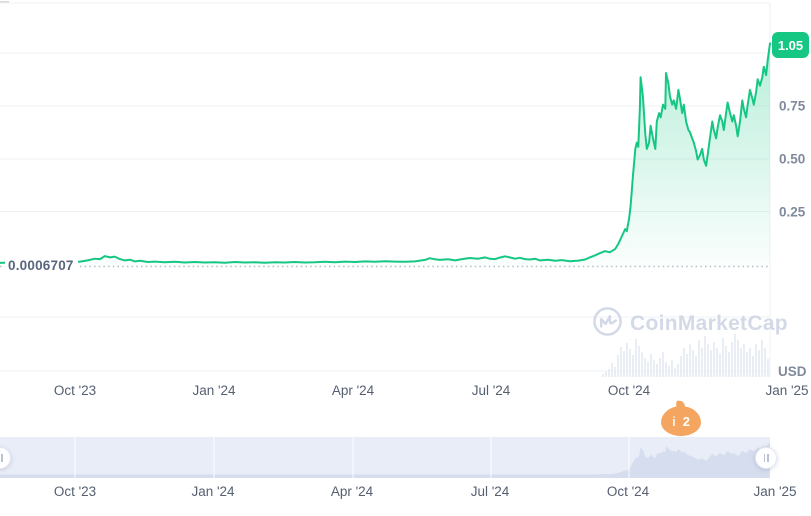  Describe the element at coordinates (214, 390) in the screenshot. I see `x-tick-jan24: Jan '24` at that location.